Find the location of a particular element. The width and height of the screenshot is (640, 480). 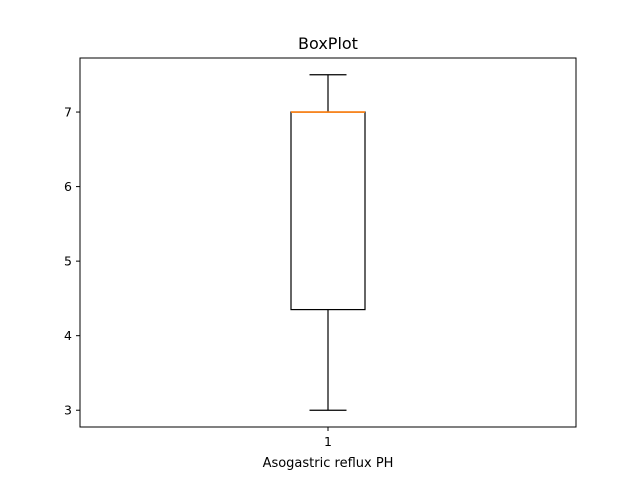

y-tick-label: 3 is located at coordinates (68, 410).